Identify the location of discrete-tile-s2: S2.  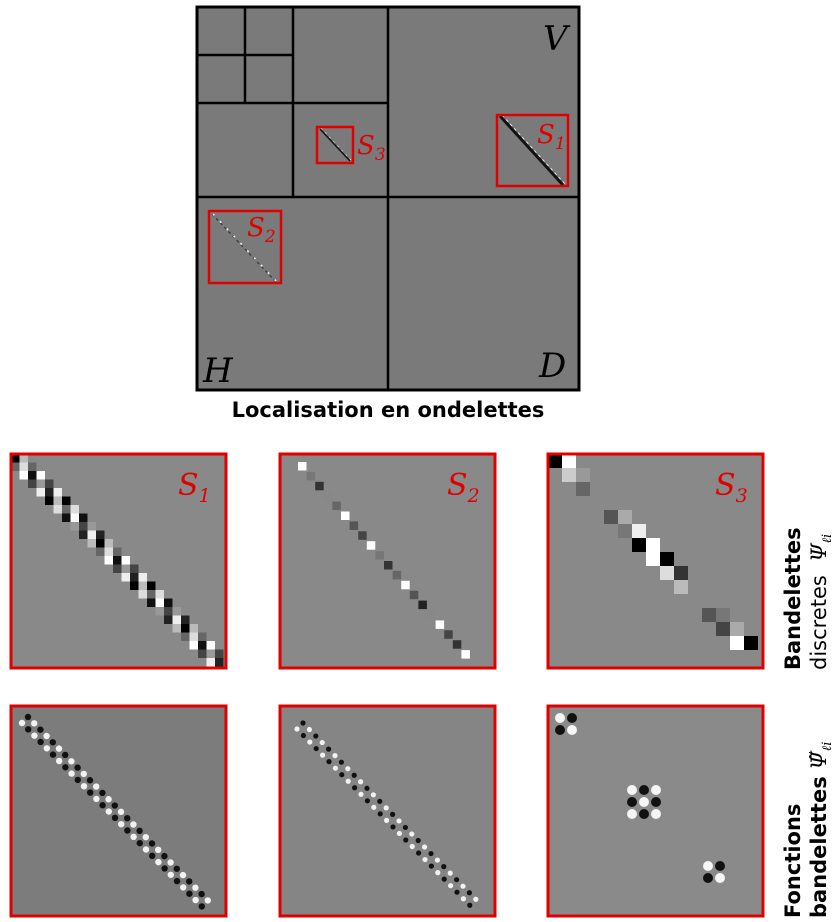
(387, 561).